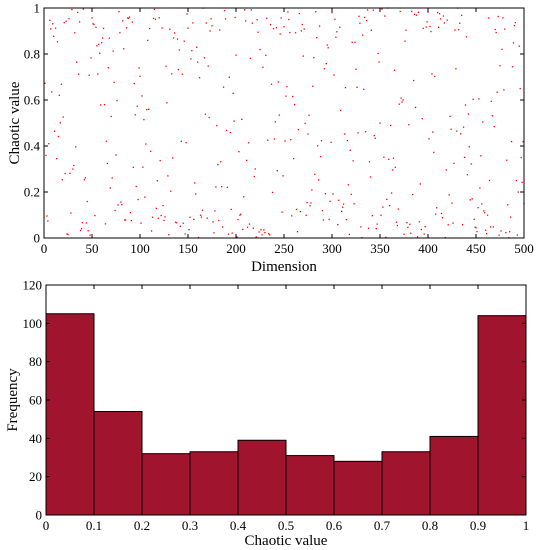 The image size is (539, 550). What do you see at coordinates (35, 476) in the screenshot?
I see `histogram-y-tick-label: 20` at bounding box center [35, 476].